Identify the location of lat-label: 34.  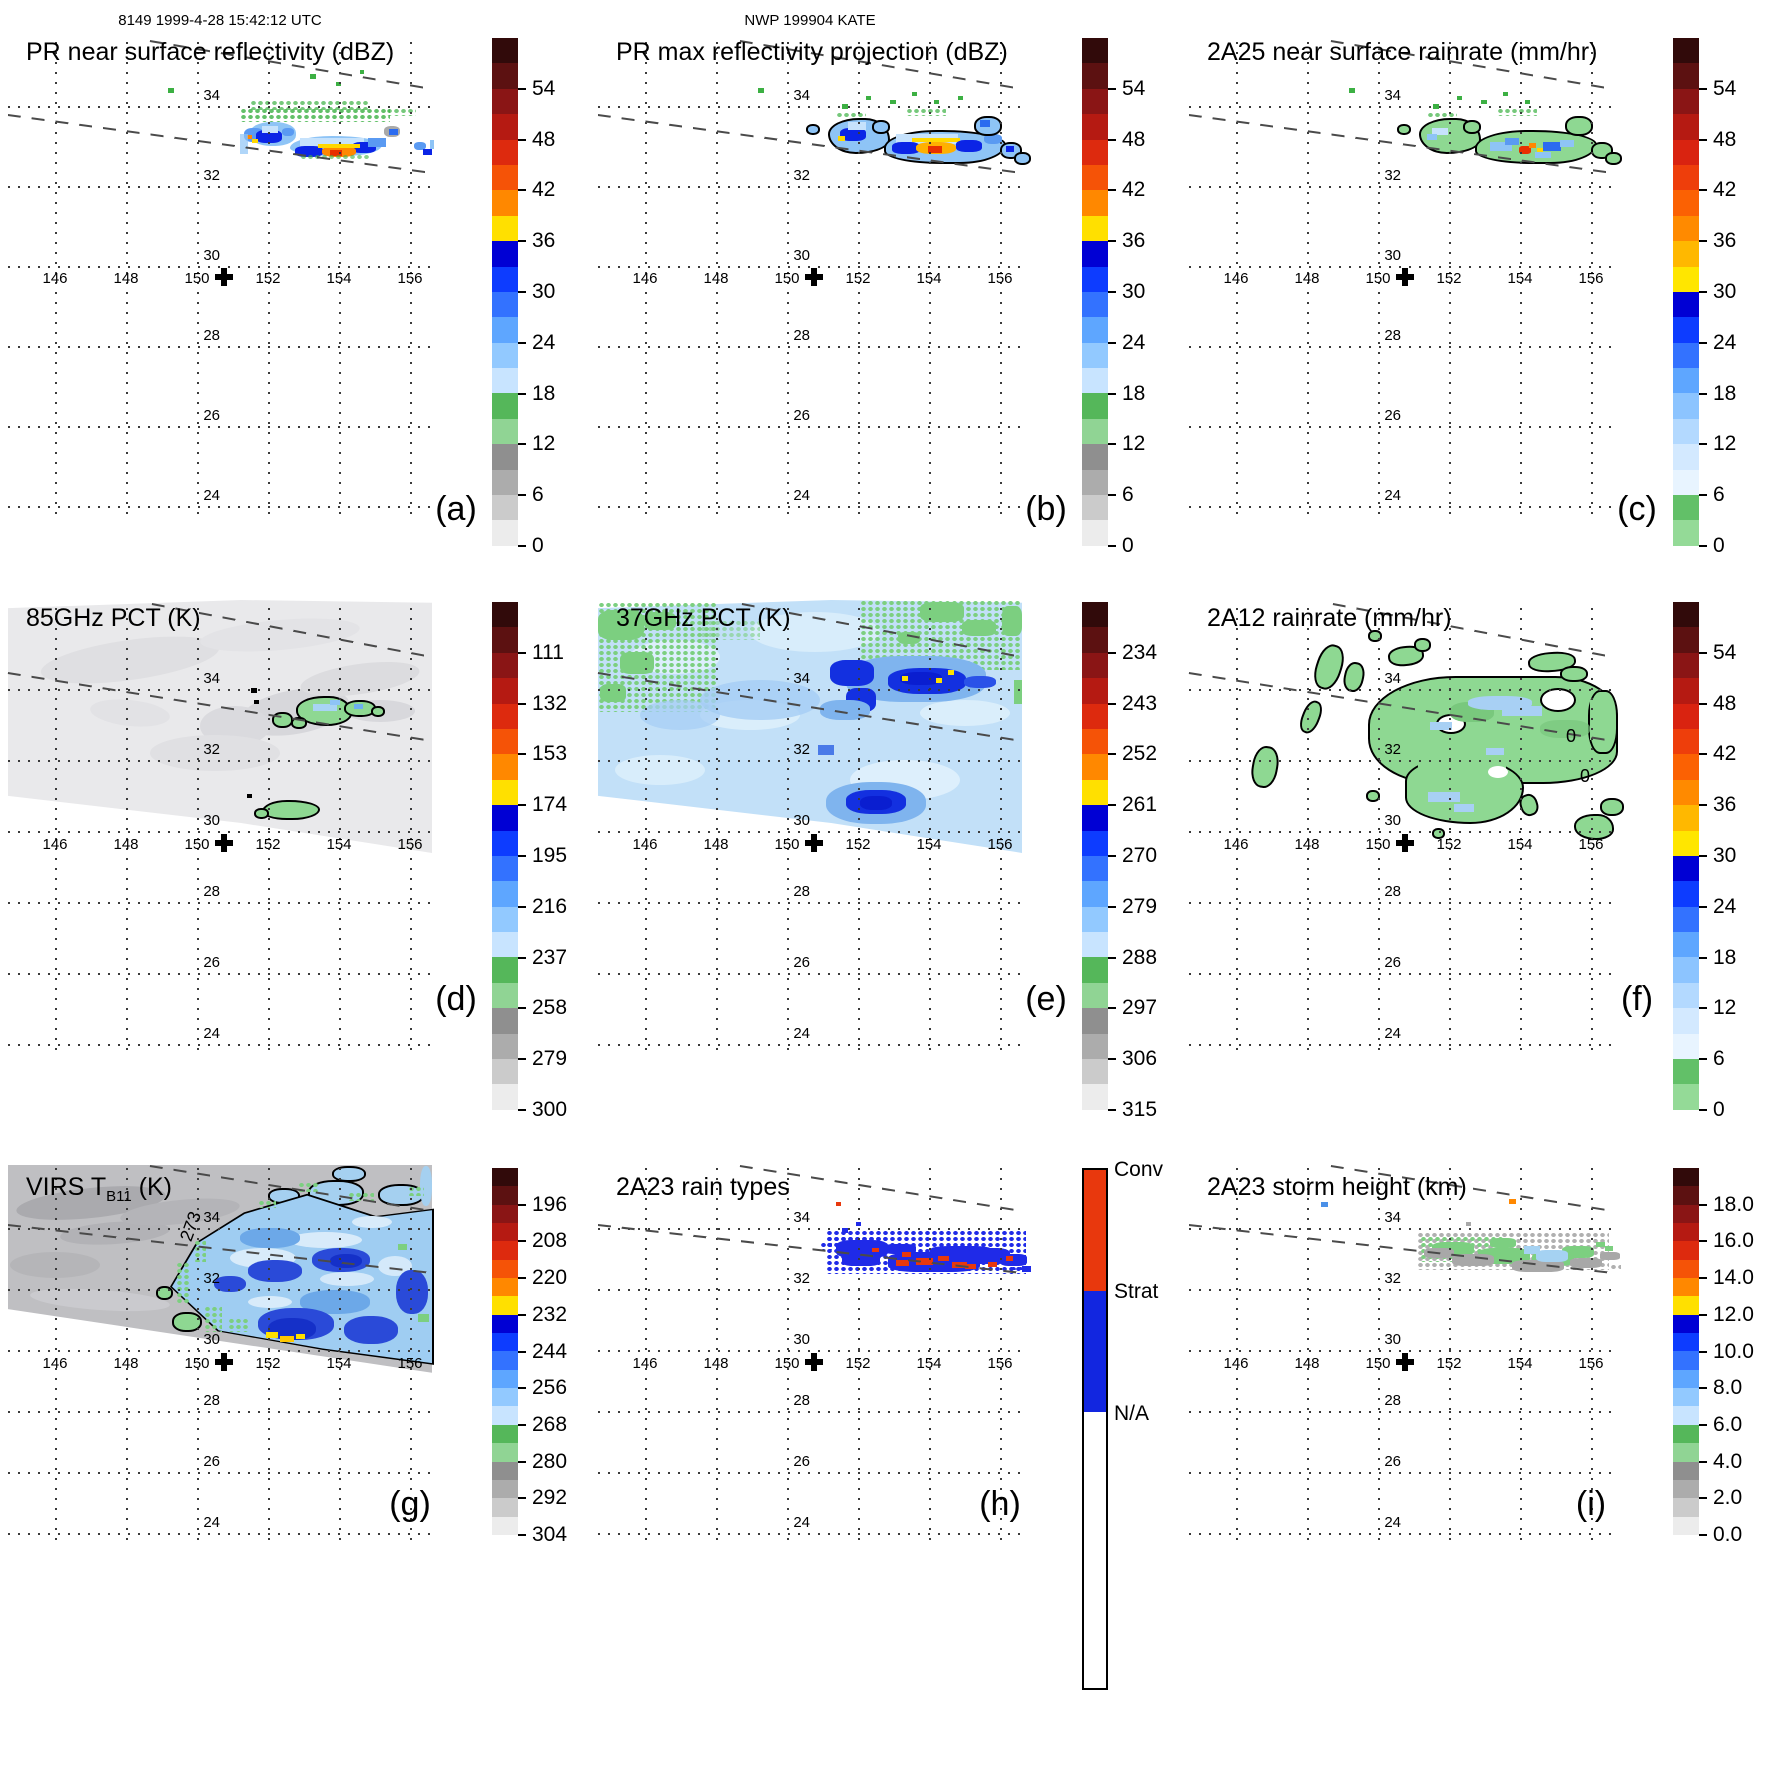
(211, 95).